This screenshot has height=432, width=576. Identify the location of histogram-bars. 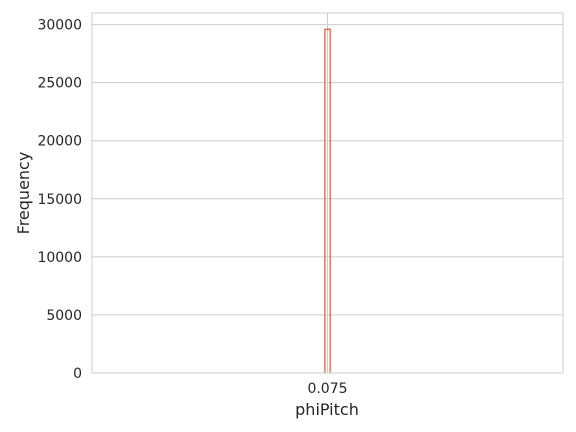
(327, 200).